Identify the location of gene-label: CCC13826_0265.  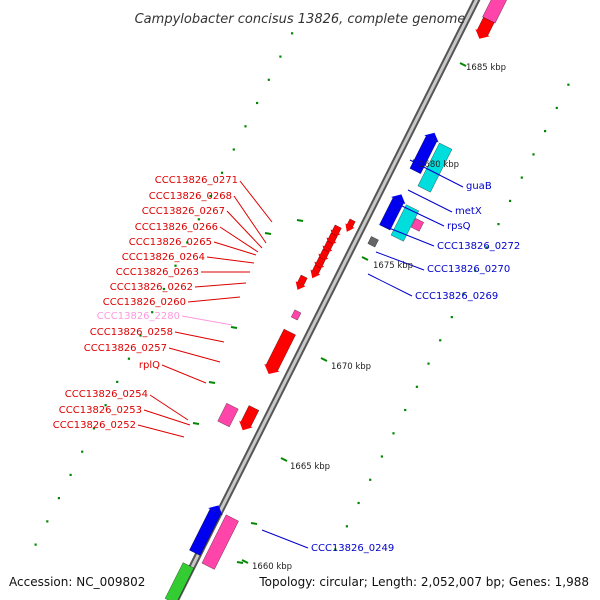
(170, 242).